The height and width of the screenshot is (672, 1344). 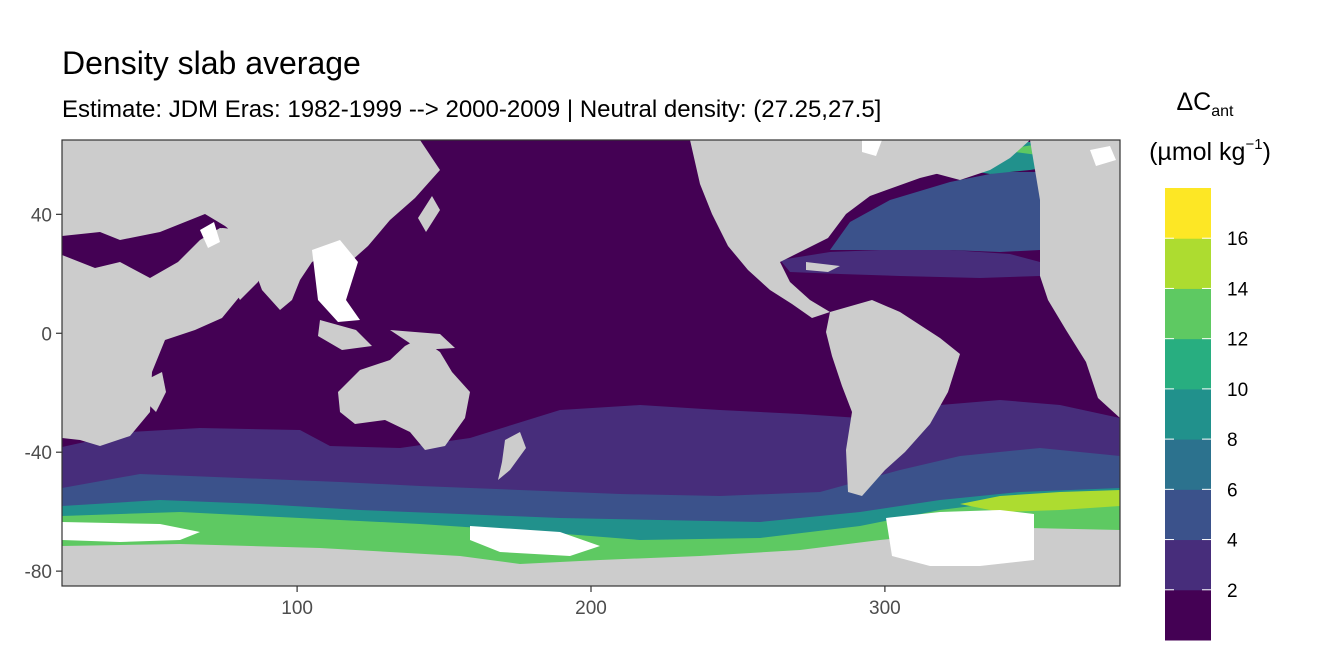 I want to click on legend-label: 2, so click(x=1232, y=591).